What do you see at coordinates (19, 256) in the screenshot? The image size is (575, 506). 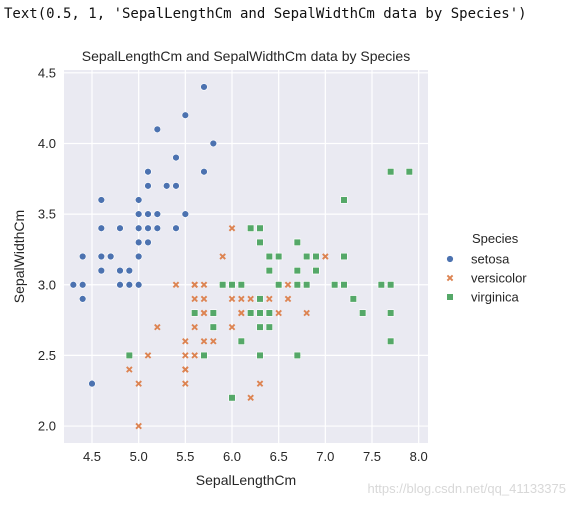 I see `y-axis-label: SepalWidthCm` at bounding box center [19, 256].